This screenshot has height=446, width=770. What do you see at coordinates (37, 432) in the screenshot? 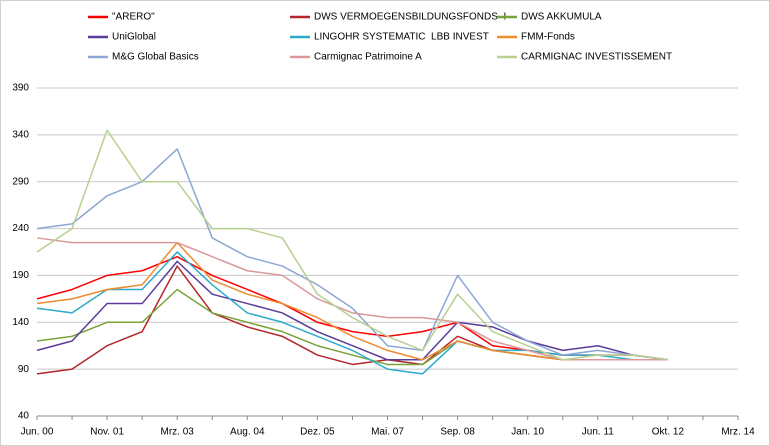
I see `x-tick-label: Jun. 00` at bounding box center [37, 432].